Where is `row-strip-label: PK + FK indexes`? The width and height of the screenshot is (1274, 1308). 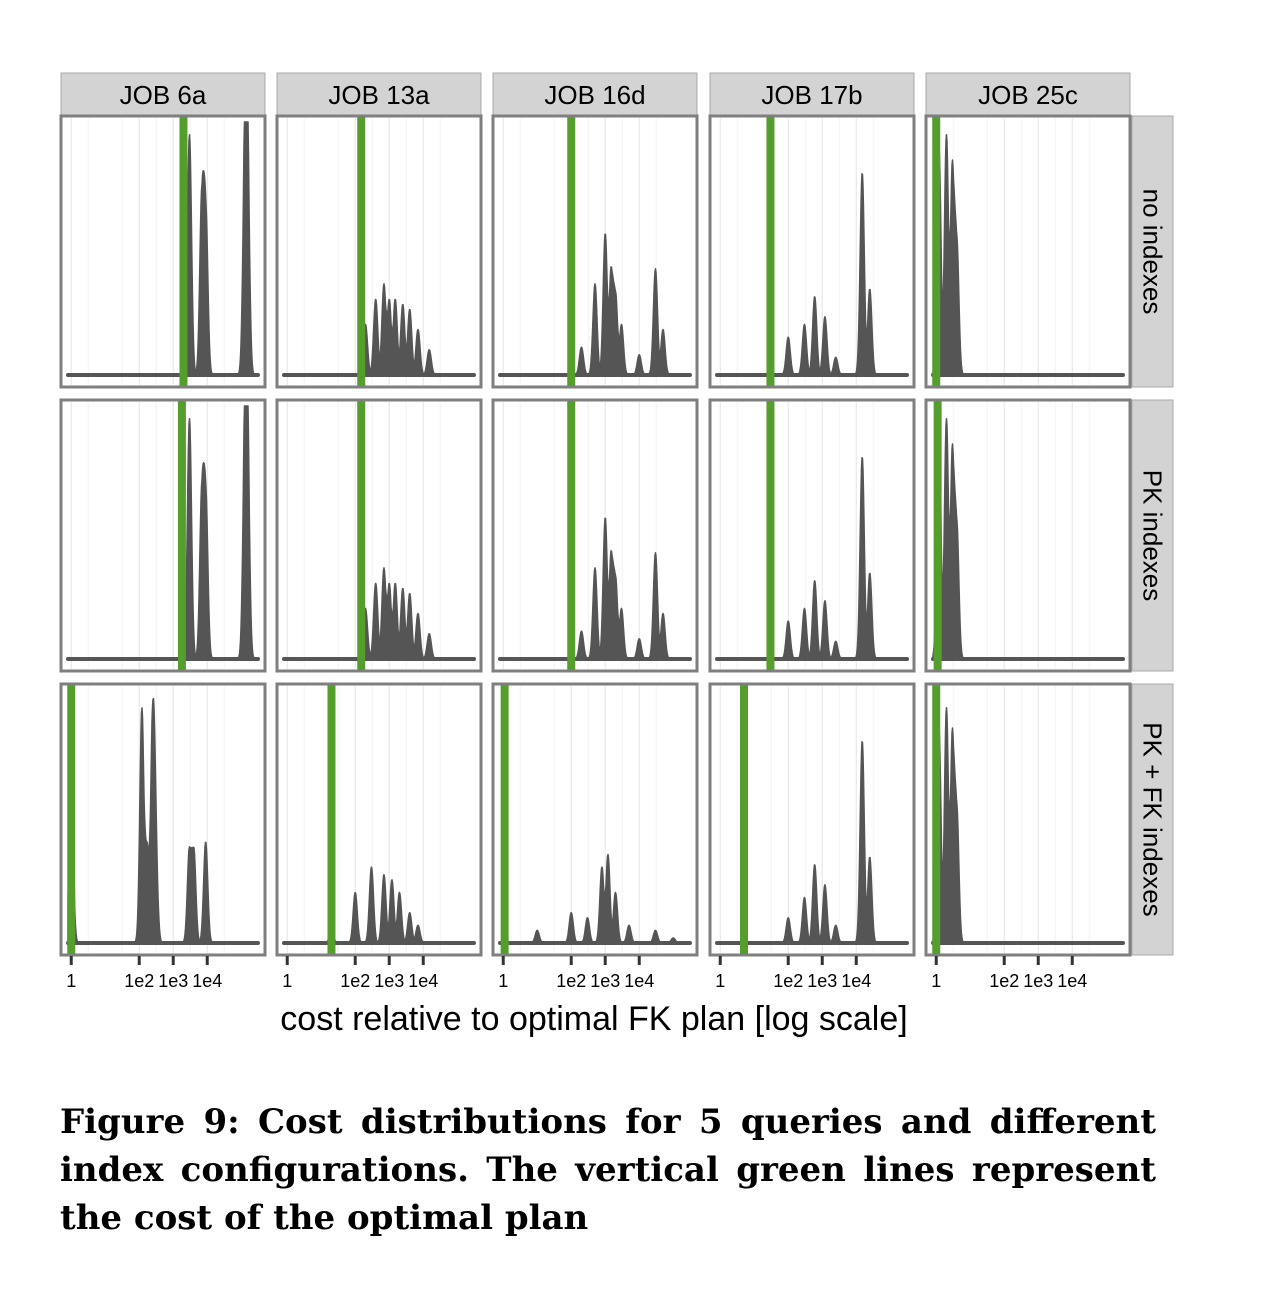 row-strip-label: PK + FK indexes is located at coordinates (1153, 819).